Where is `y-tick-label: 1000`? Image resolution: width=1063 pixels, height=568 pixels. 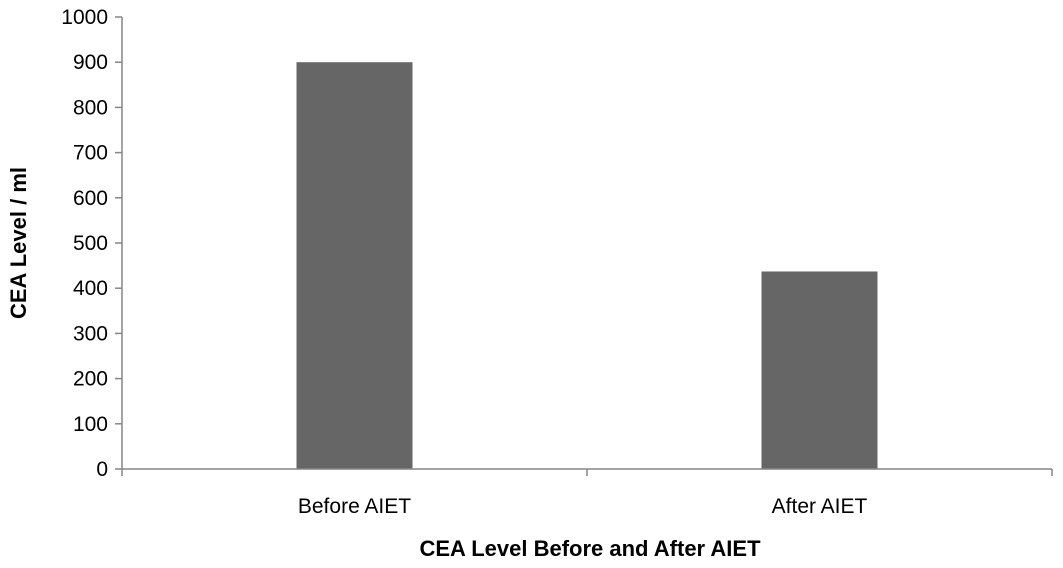
y-tick-label: 1000 is located at coordinates (84, 17).